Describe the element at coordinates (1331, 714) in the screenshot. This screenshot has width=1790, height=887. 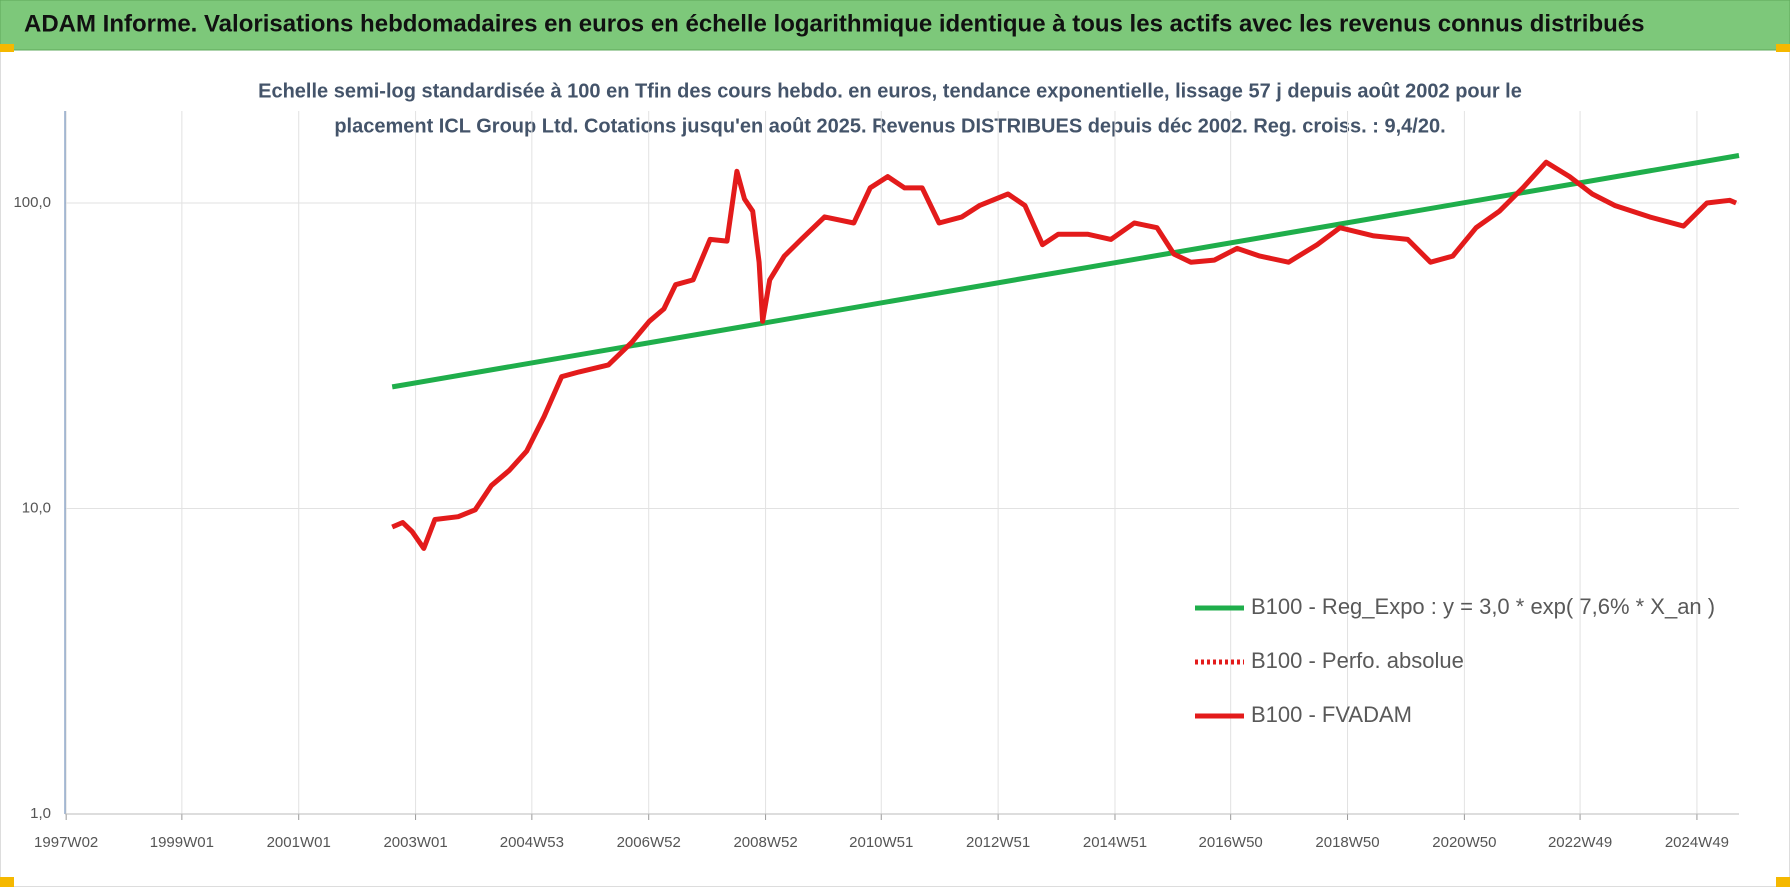
I see `legend-label: B100 - FVADAM` at that location.